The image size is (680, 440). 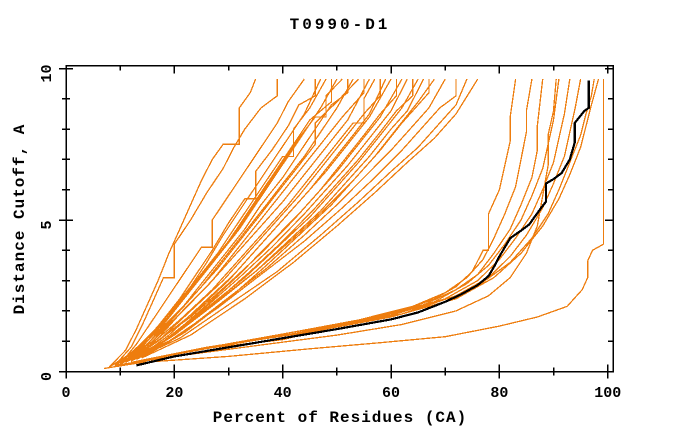 I want to click on model-curve, so click(x=182, y=223).